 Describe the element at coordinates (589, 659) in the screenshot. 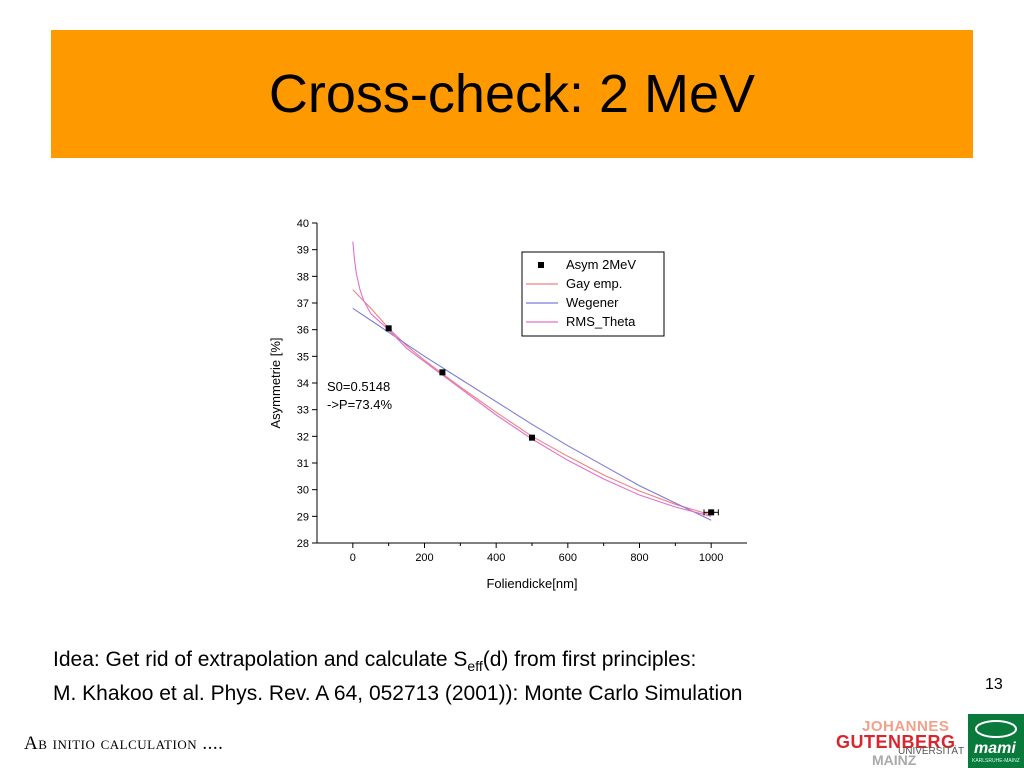

I see `caption-line-1-suffix: (d) from first principles:` at that location.